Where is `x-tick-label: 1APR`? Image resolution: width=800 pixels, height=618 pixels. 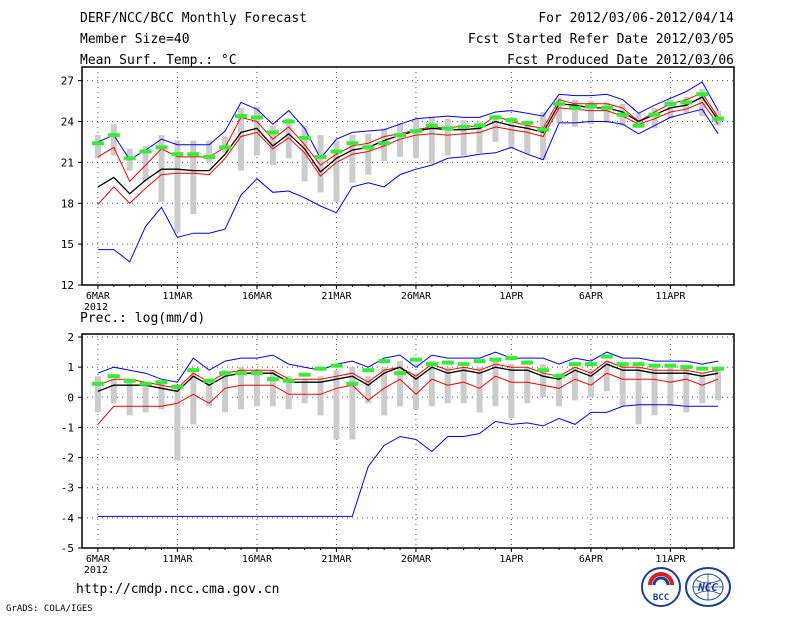
x-tick-label: 1APR is located at coordinates (511, 559).